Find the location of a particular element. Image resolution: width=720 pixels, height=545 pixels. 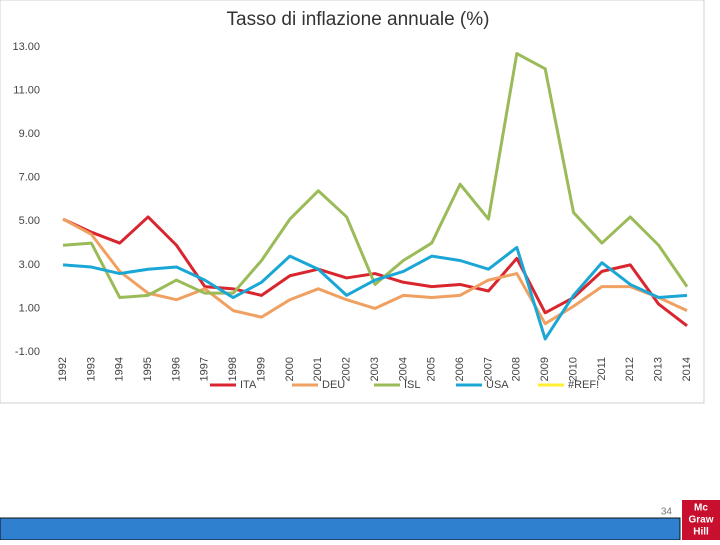

x-tick-label: 2006 is located at coordinates (460, 369).